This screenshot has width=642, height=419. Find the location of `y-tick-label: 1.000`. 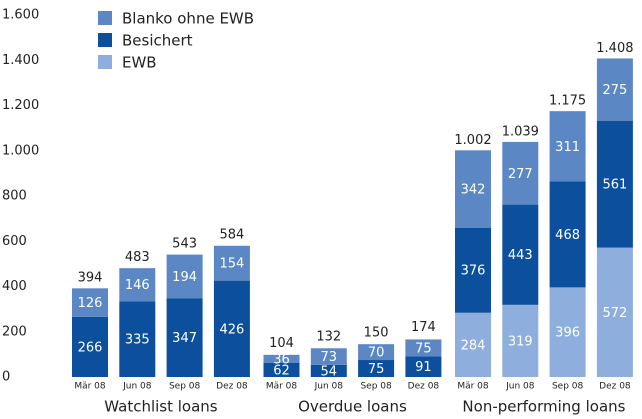

y-tick-label: 1.000 is located at coordinates (20, 150).